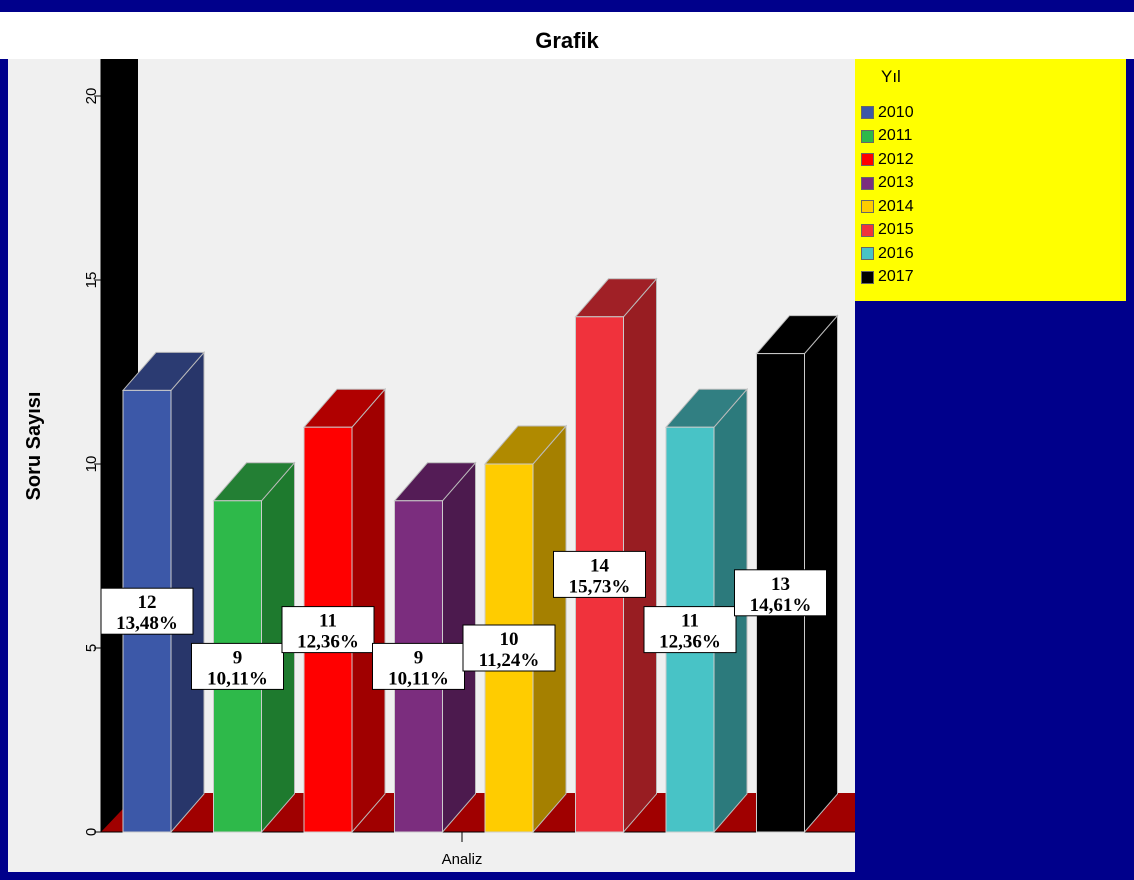 The height and width of the screenshot is (880, 1134). I want to click on data-label-percent: 15,73%, so click(600, 586).